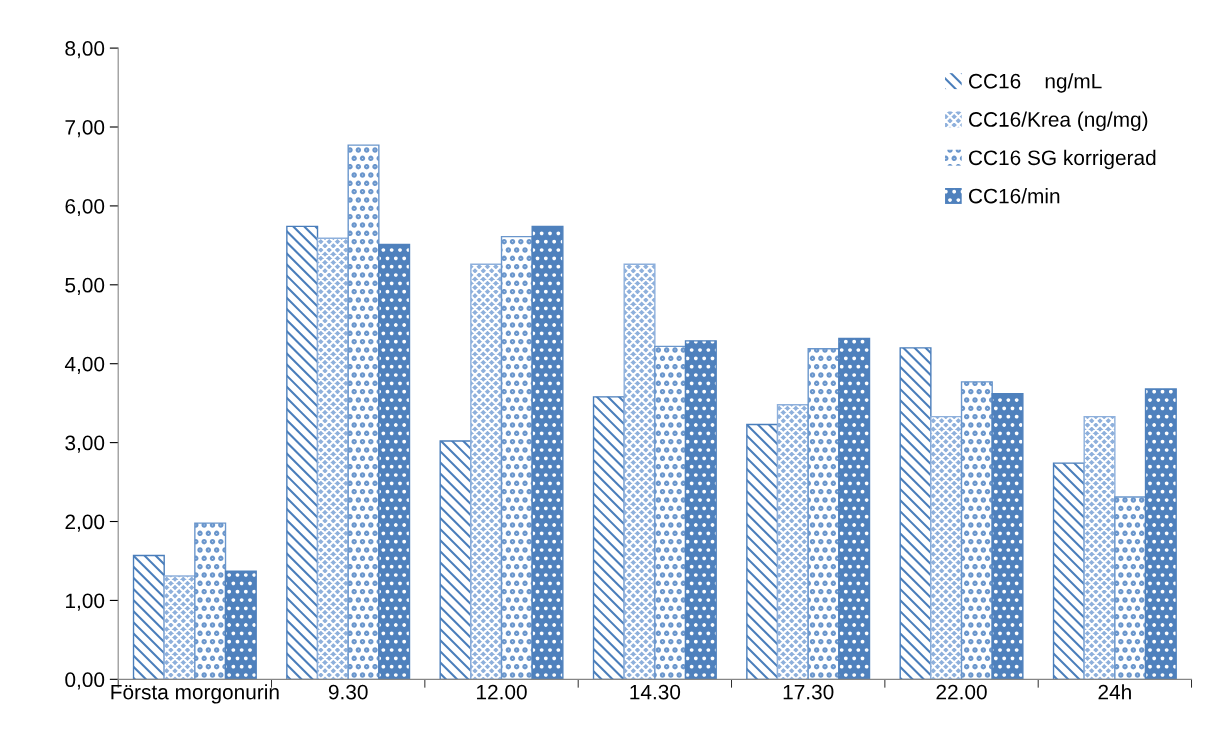  What do you see at coordinates (85, 602) in the screenshot?
I see `y-tick-label: 1,00` at bounding box center [85, 602].